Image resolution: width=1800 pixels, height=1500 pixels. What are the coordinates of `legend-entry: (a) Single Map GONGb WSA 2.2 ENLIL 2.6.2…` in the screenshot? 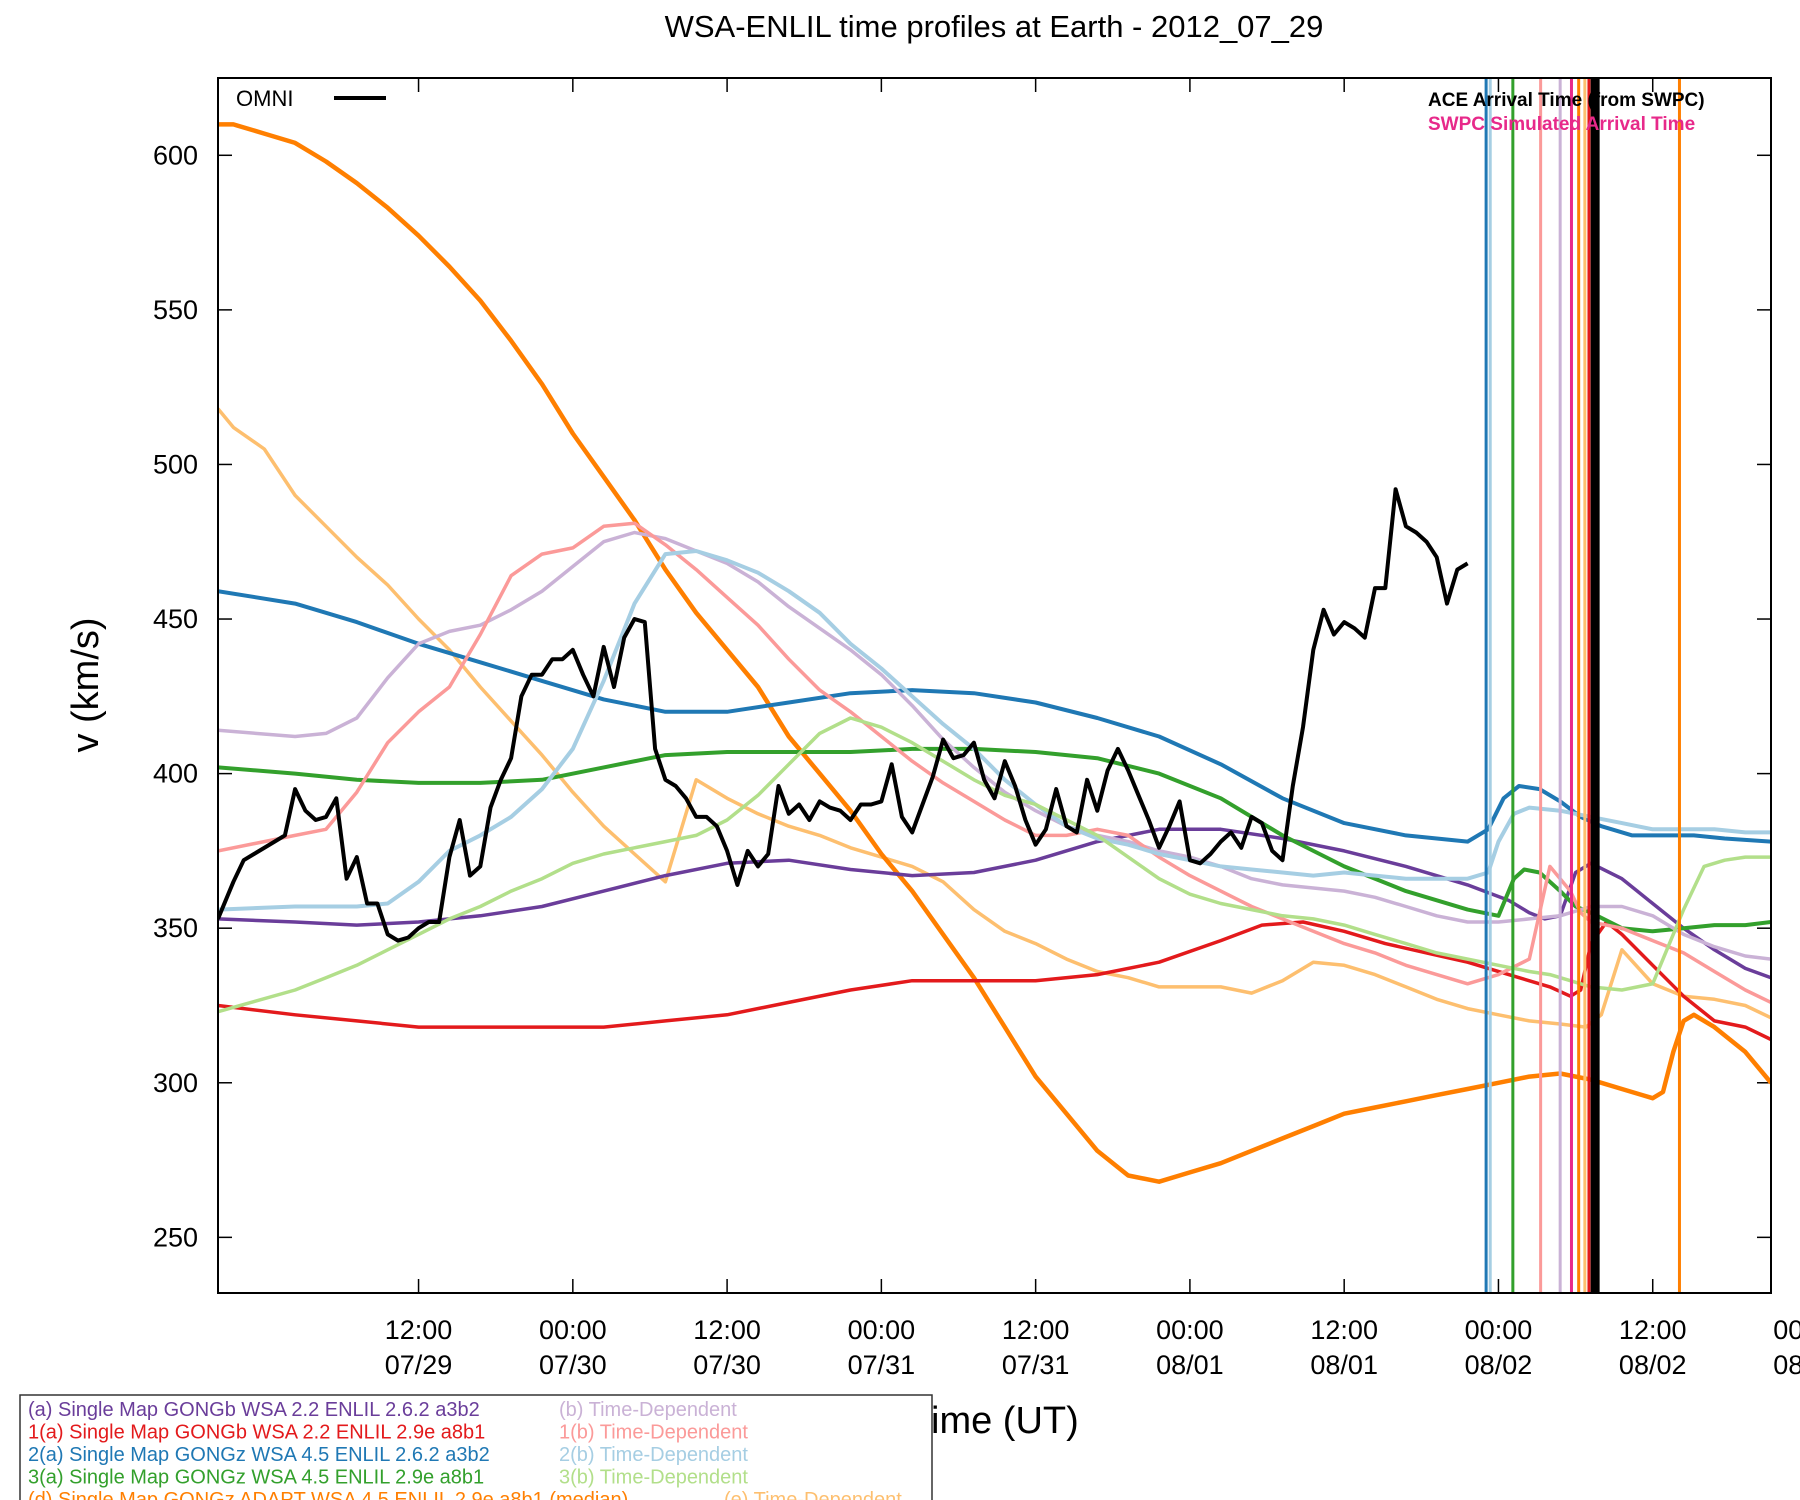 It's located at (254, 1410).